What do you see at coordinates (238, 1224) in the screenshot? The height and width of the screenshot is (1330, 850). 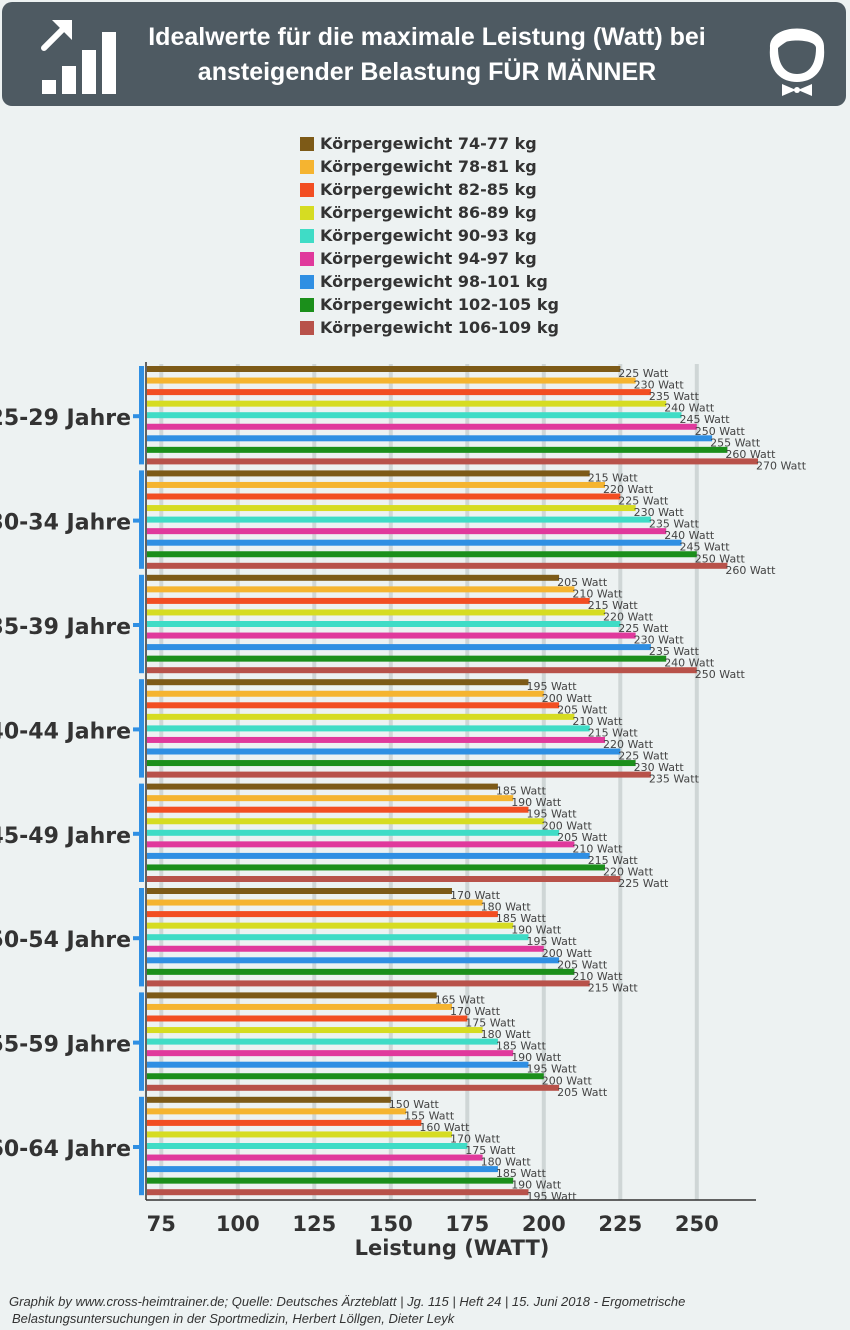 I see `x-tick-label: 100` at bounding box center [238, 1224].